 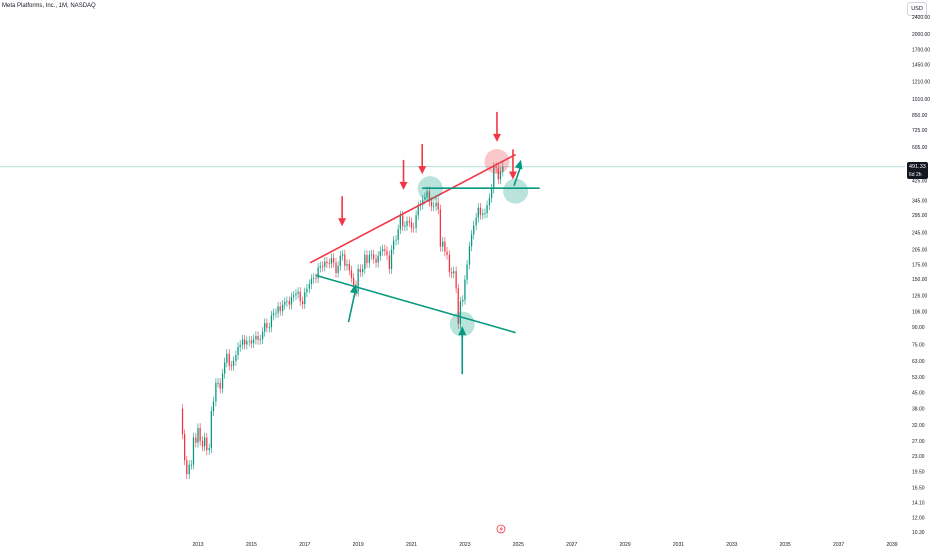 What do you see at coordinates (464, 545) in the screenshot?
I see `time-tick-label: 2023` at bounding box center [464, 545].